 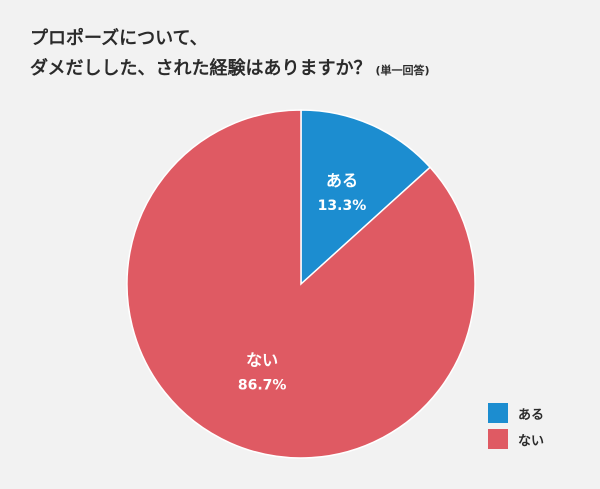 I want to click on slice-label-nai: ない, so click(x=262, y=359).